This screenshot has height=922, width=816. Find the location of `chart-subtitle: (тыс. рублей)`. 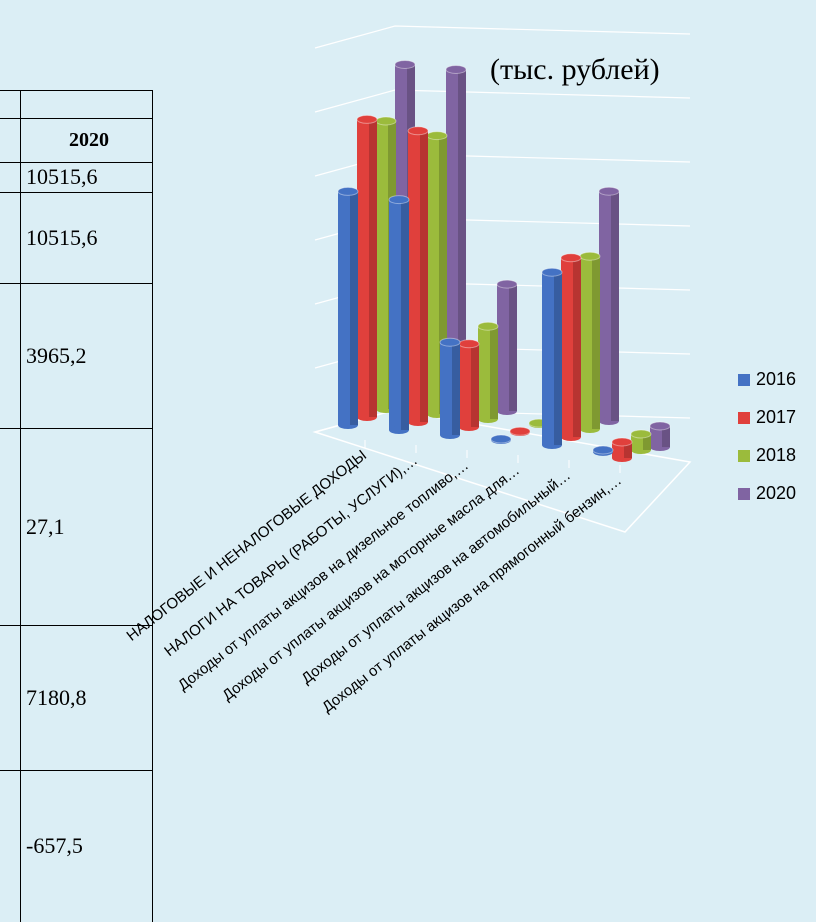

chart-subtitle: (тыс. рублей) is located at coordinates (575, 69).